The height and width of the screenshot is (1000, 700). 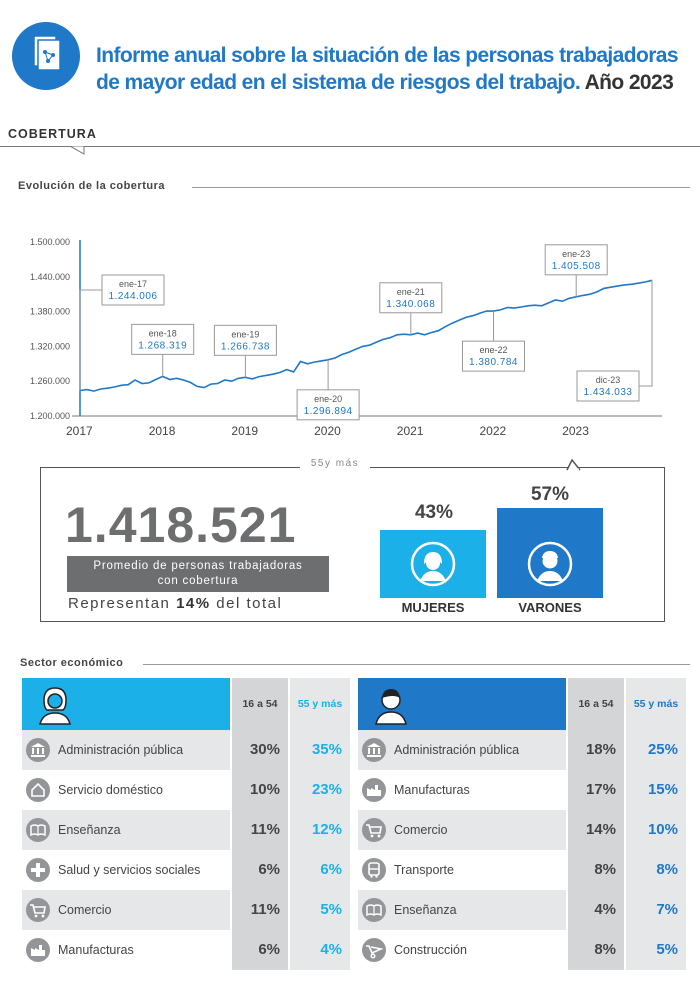 What do you see at coordinates (550, 553) in the screenshot?
I see `men-box` at bounding box center [550, 553].